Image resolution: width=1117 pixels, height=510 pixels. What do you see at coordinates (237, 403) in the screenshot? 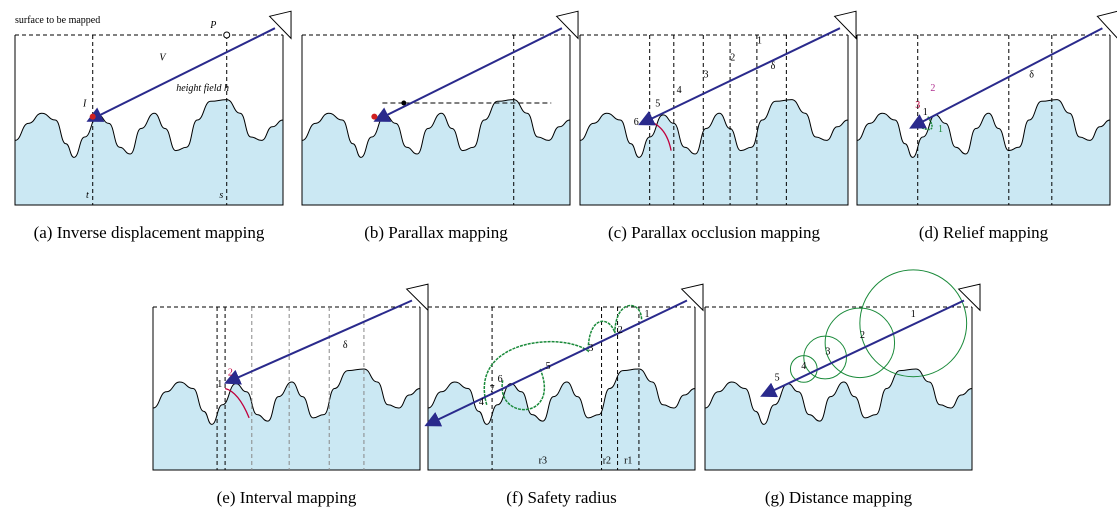
I see `secant` at bounding box center [237, 403].